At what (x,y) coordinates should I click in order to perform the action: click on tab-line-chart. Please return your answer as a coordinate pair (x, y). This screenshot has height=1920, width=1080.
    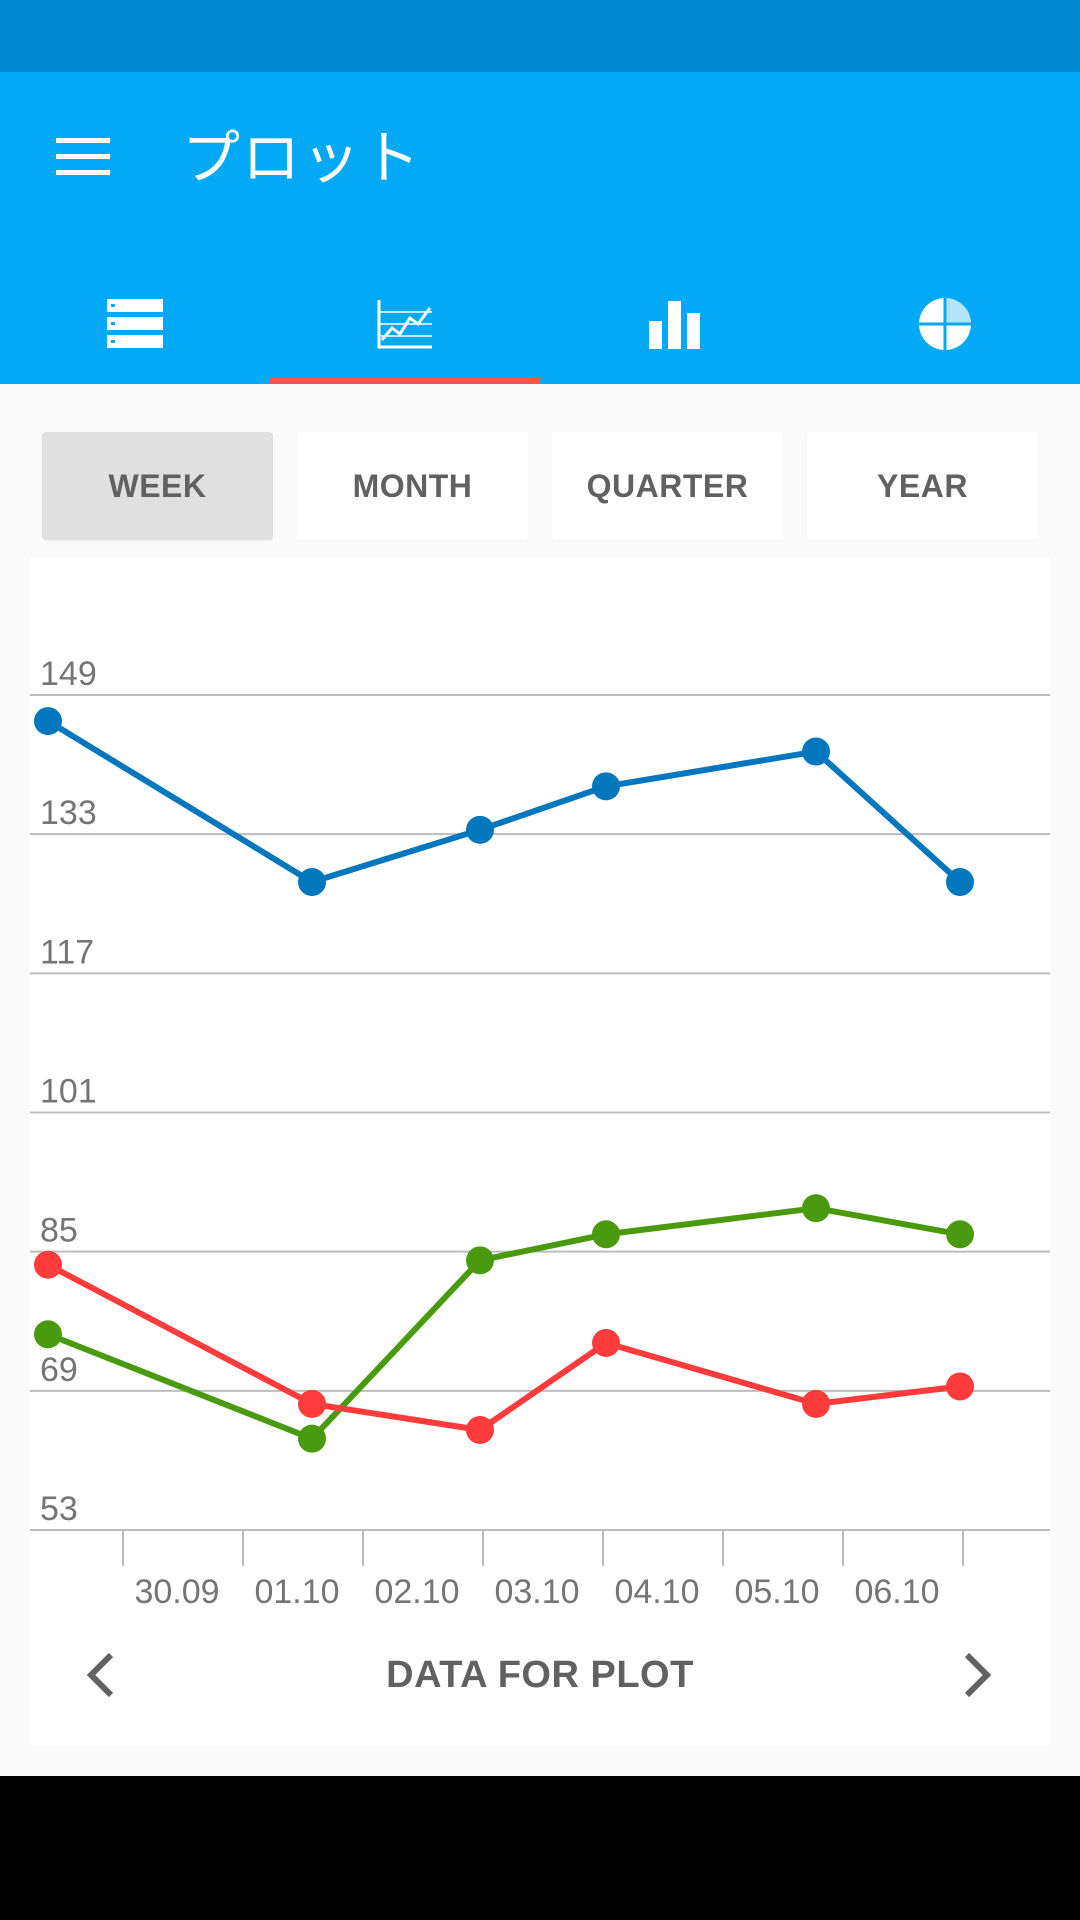
    Looking at the image, I should click on (405, 324).